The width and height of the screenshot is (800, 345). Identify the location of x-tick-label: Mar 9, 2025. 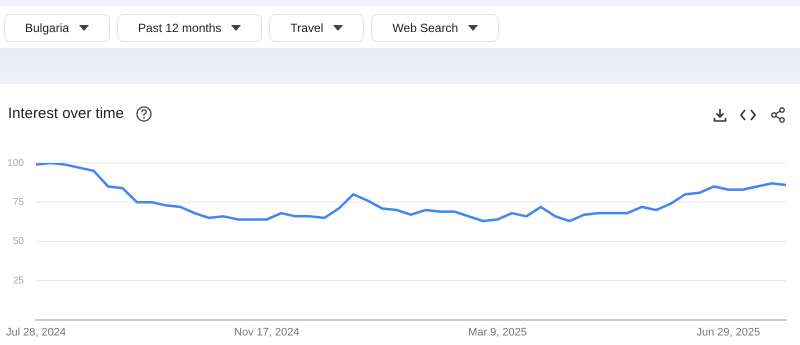
(497, 332).